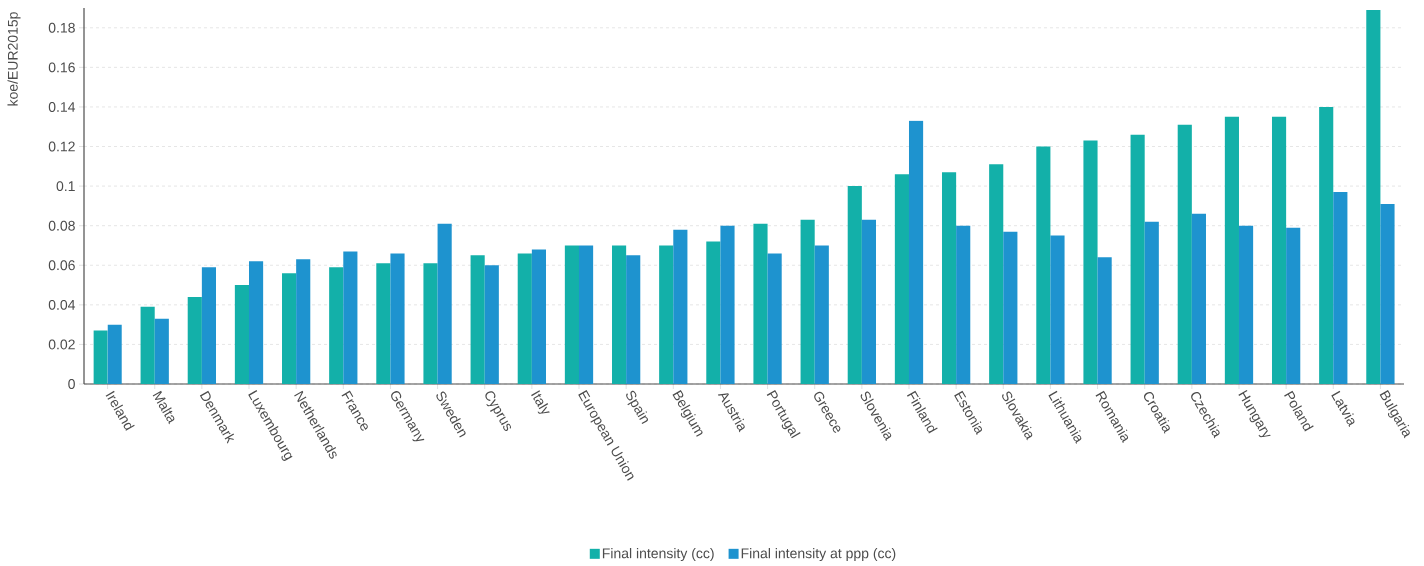 Image resolution: width=1424 pixels, height=566 pixels. I want to click on legend-label: Final intensity (cc), so click(658, 555).